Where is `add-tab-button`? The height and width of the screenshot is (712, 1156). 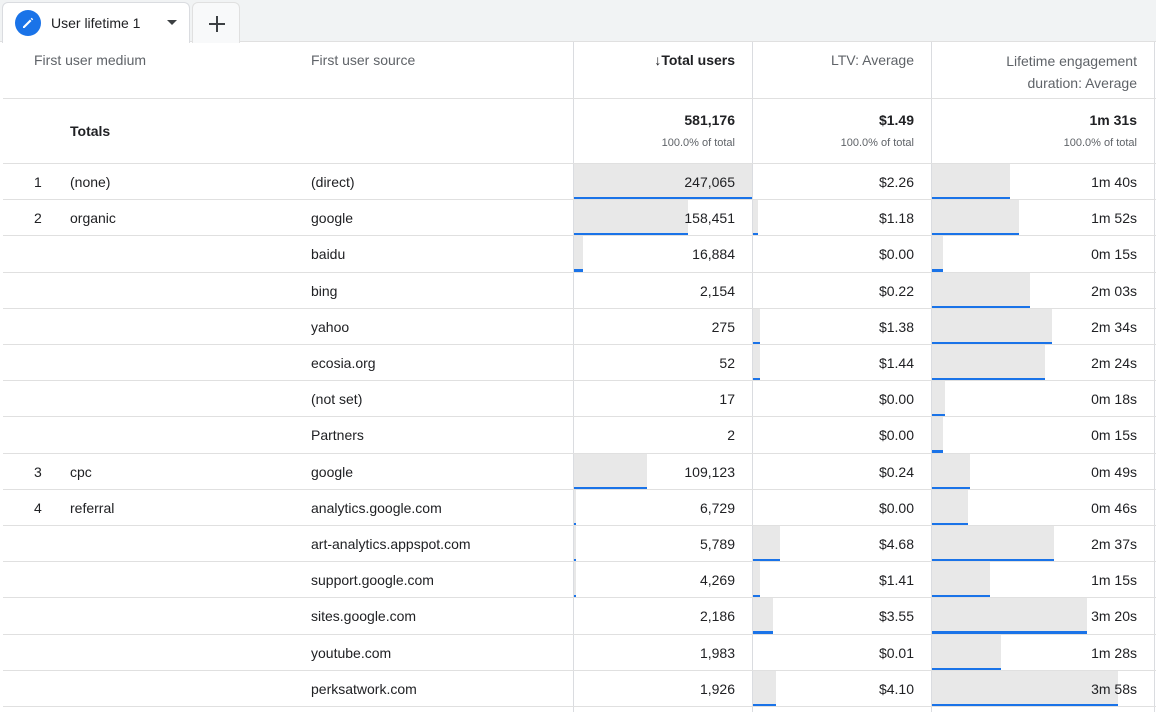
add-tab-button is located at coordinates (216, 22).